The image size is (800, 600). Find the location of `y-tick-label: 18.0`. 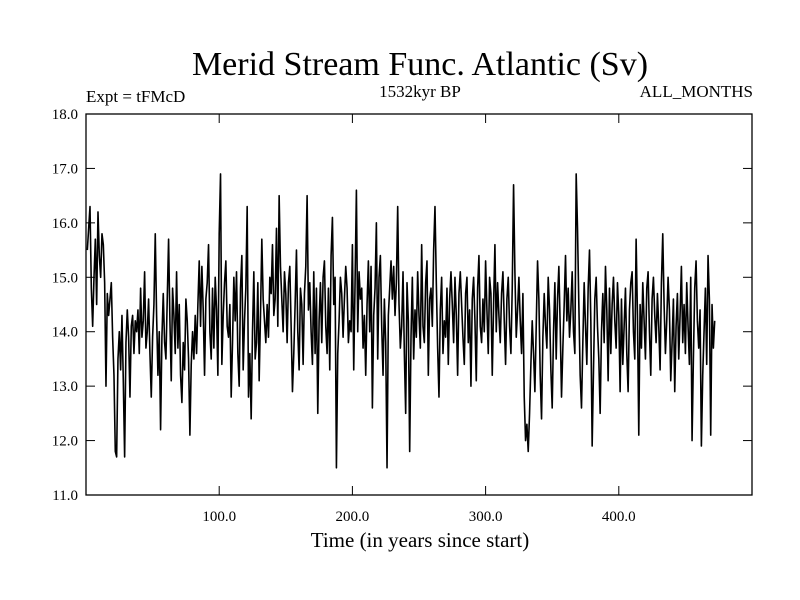

y-tick-label: 18.0 is located at coordinates (65, 115).